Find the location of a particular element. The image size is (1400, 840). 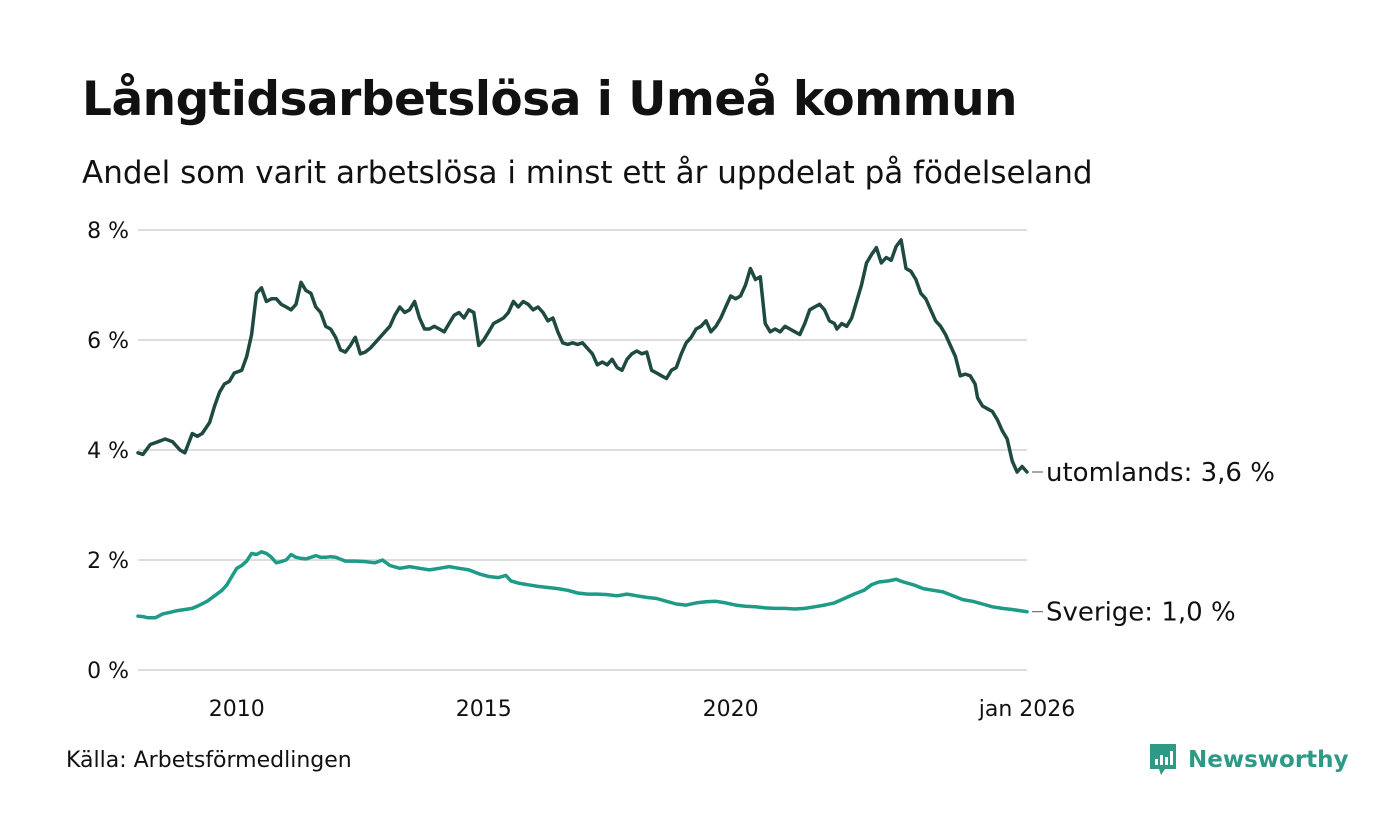

y-tick-label: 8 % is located at coordinates (108, 231).